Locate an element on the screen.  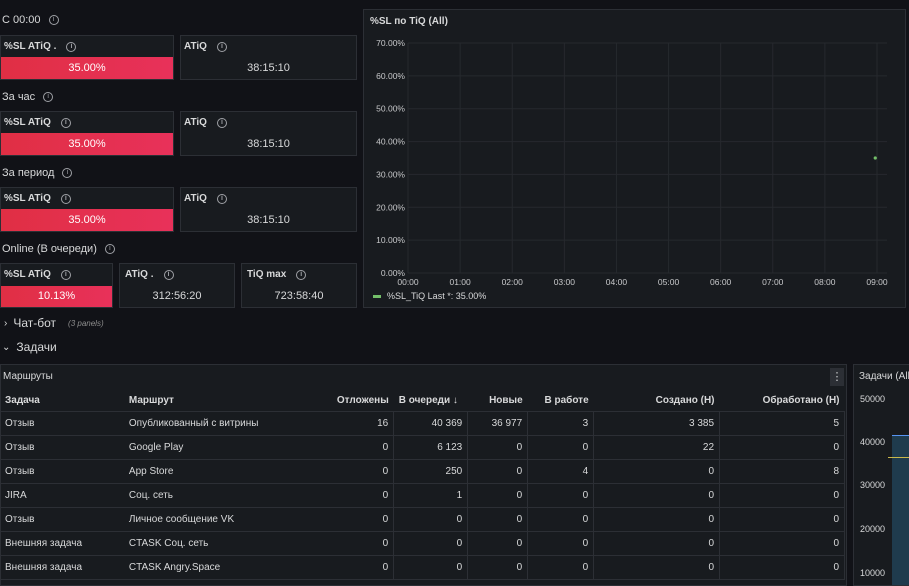
stat-s00-atiq: ATiQ i 38:15:10 is located at coordinates (268, 57).